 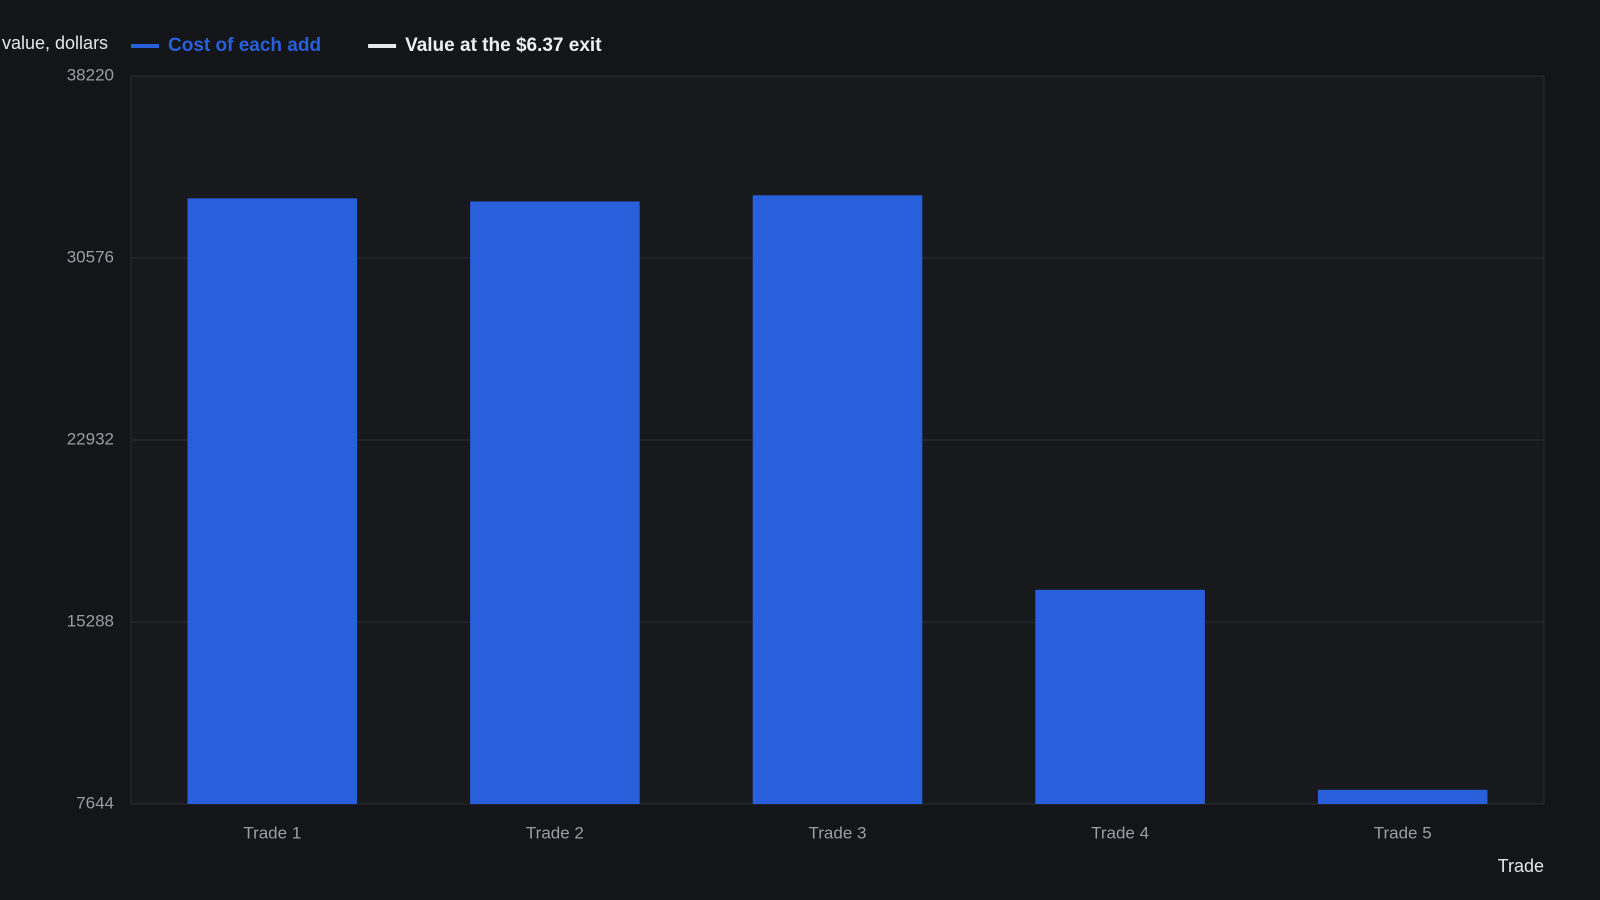 What do you see at coordinates (838, 832) in the screenshot?
I see `x-tick-label: Trade 3` at bounding box center [838, 832].